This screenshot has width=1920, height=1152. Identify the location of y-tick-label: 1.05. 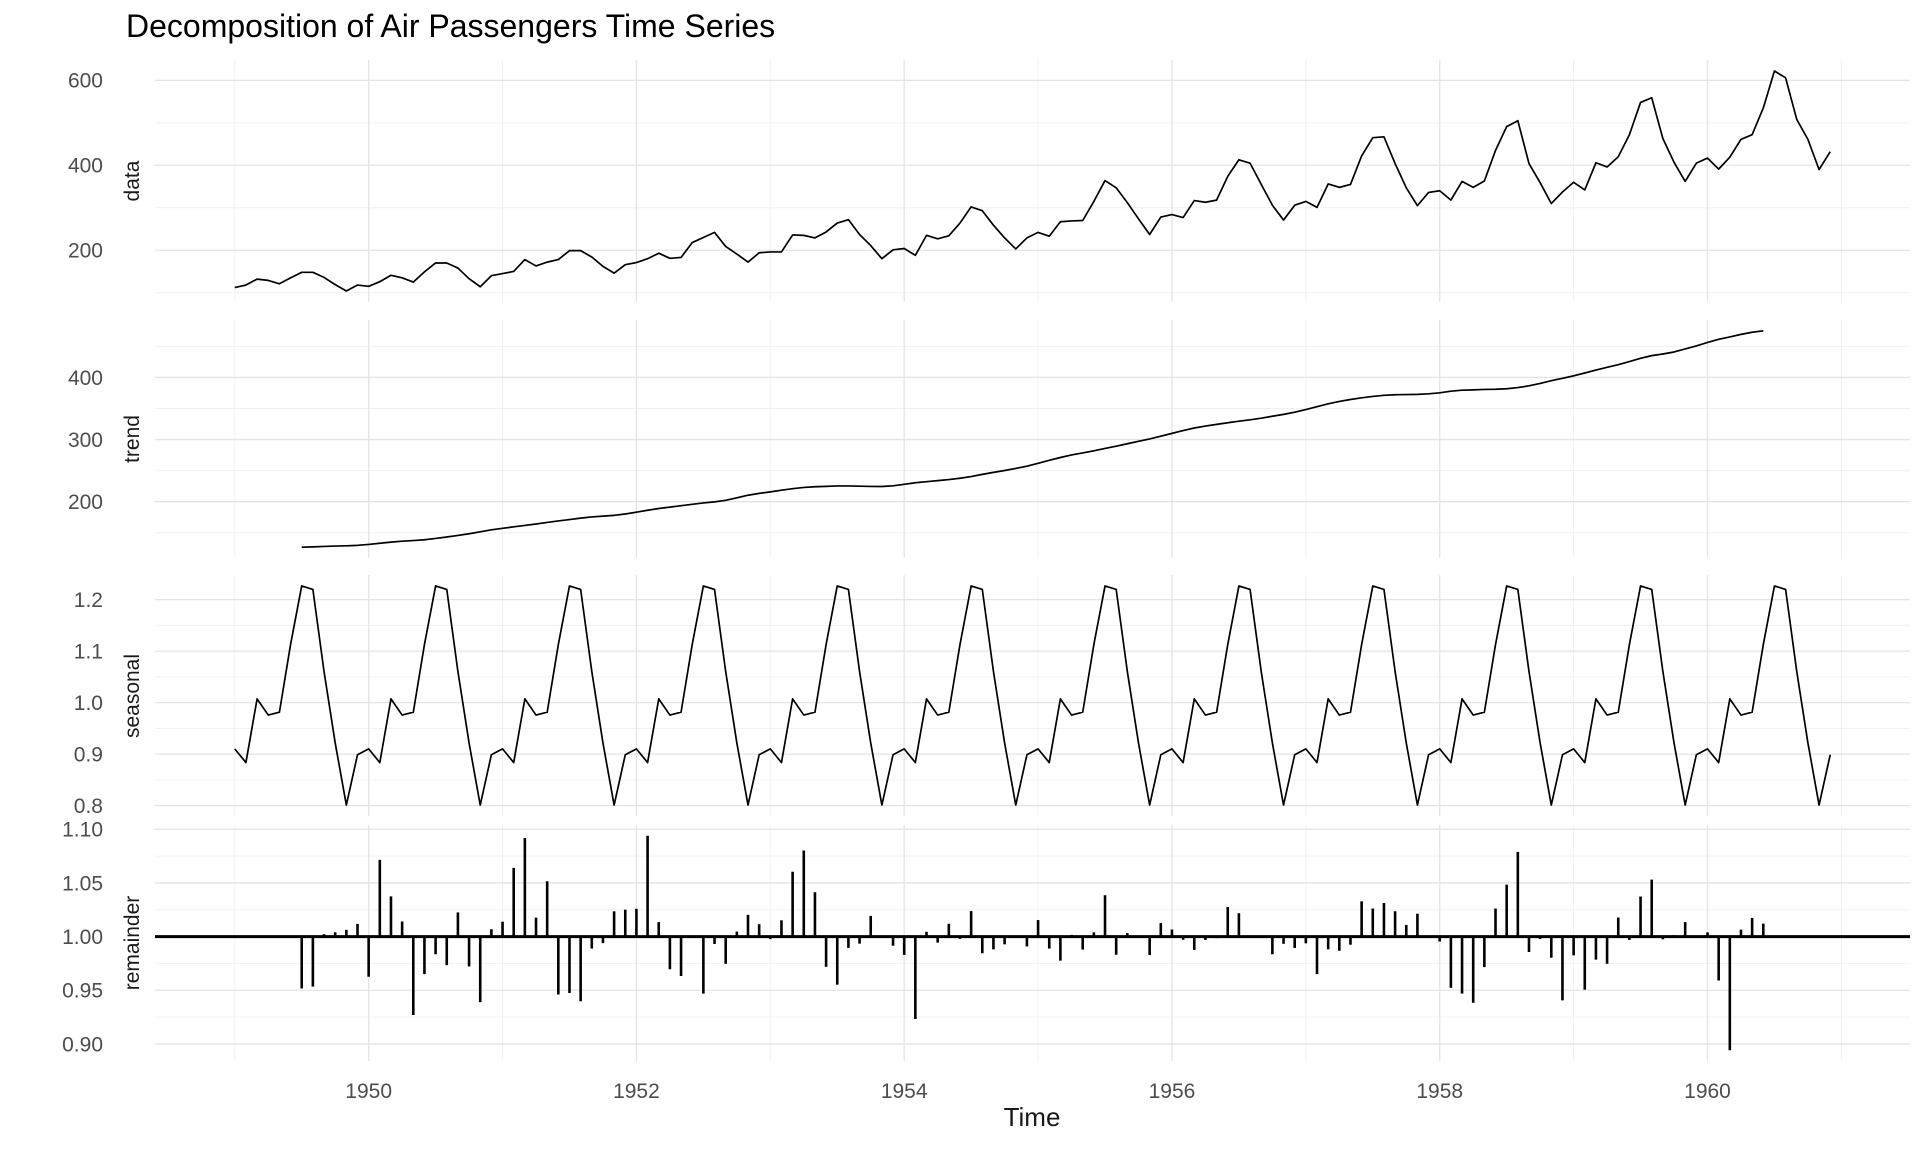
(82, 883).